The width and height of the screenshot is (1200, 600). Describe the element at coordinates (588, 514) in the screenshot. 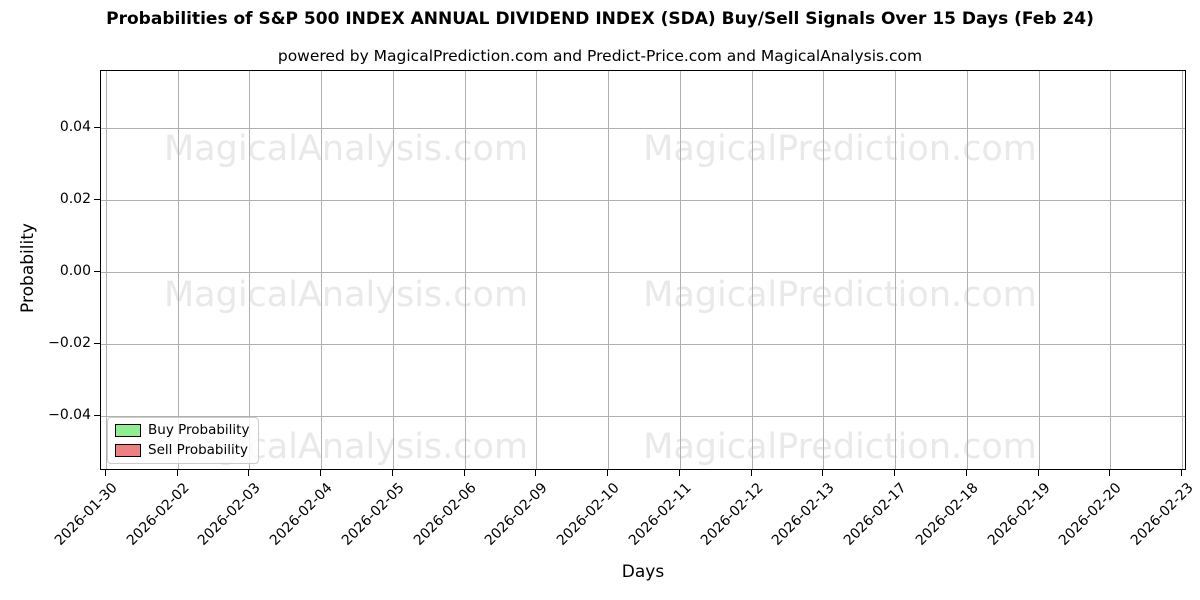

I see `x-tick-label: 2026-02-10` at that location.